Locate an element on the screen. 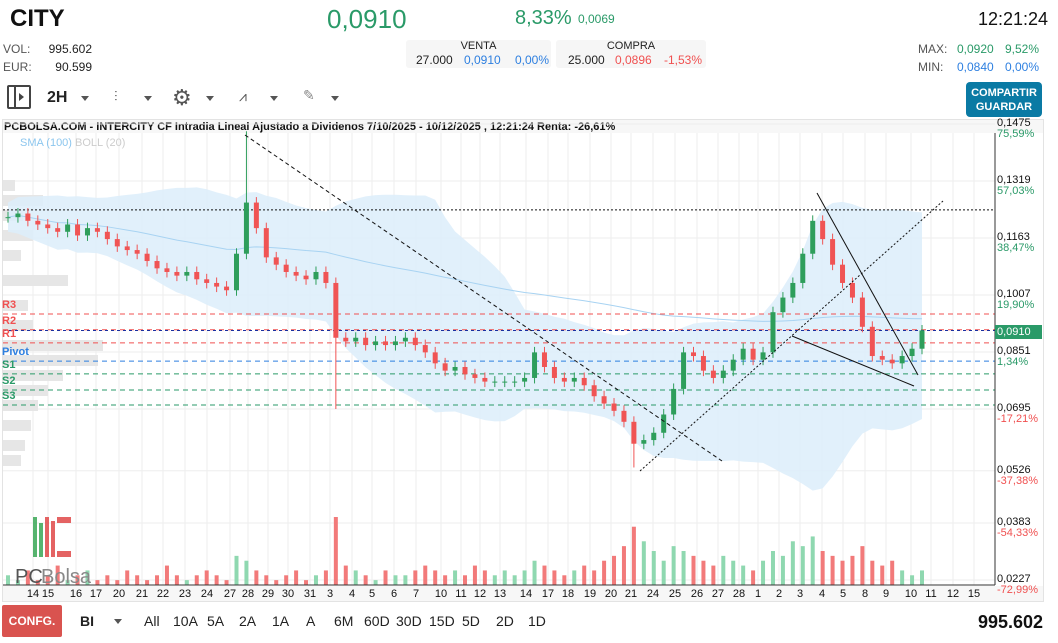  mode-select: BI is located at coordinates (87, 621).